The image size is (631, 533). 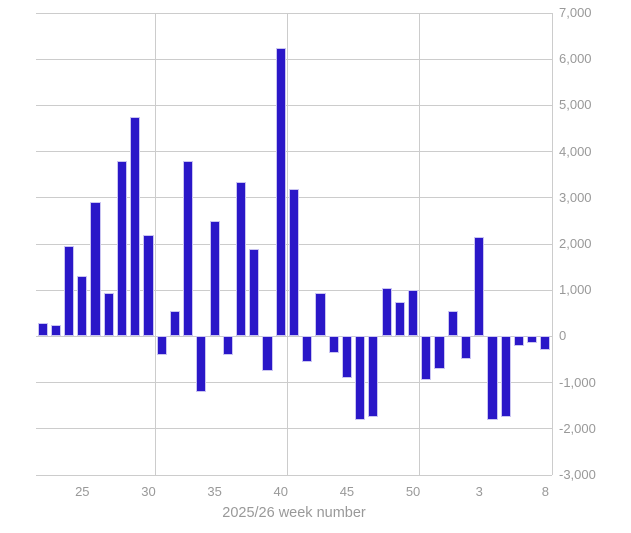 I want to click on y-tick-label: 0, so click(x=563, y=336).